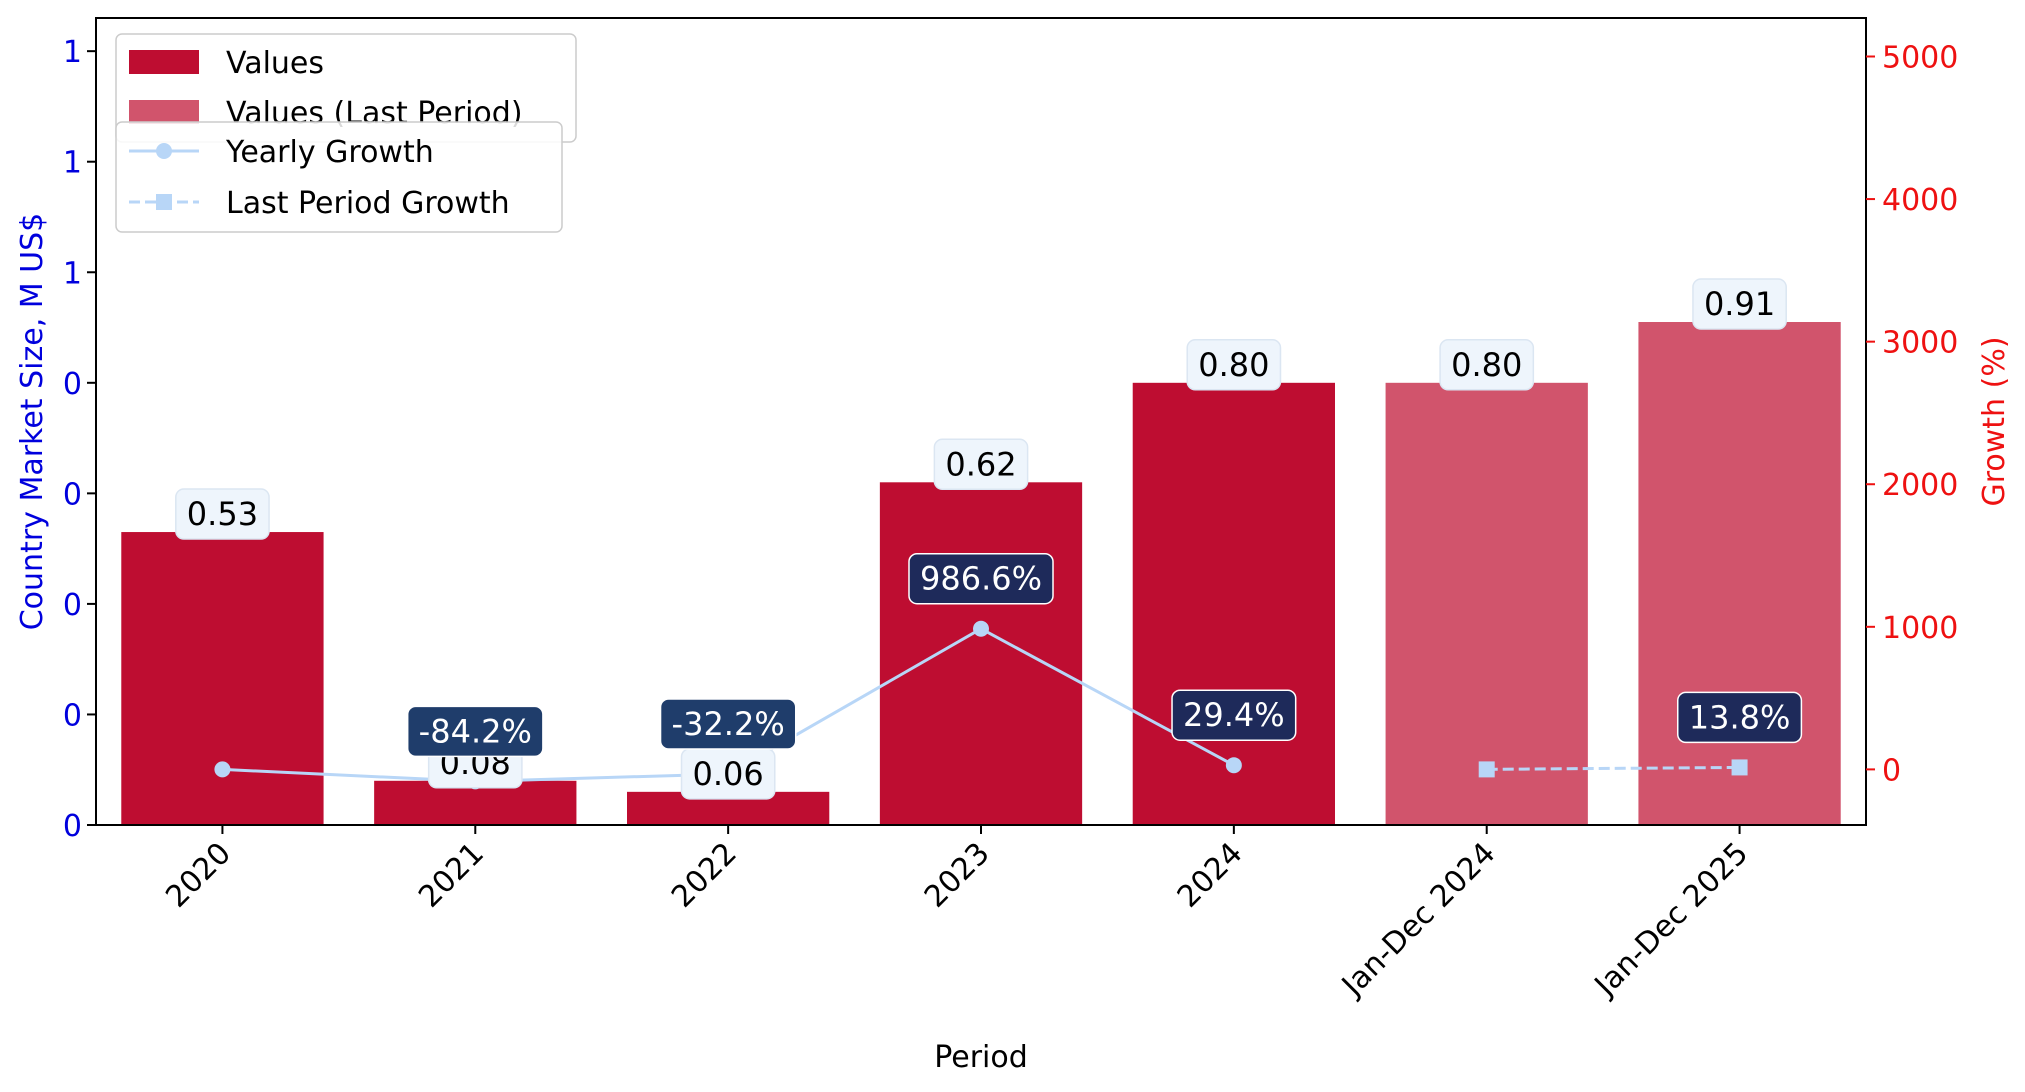 The height and width of the screenshot is (1092, 2025). Describe the element at coordinates (1920, 57) in the screenshot. I see `y2-tick-label: 5000` at that location.